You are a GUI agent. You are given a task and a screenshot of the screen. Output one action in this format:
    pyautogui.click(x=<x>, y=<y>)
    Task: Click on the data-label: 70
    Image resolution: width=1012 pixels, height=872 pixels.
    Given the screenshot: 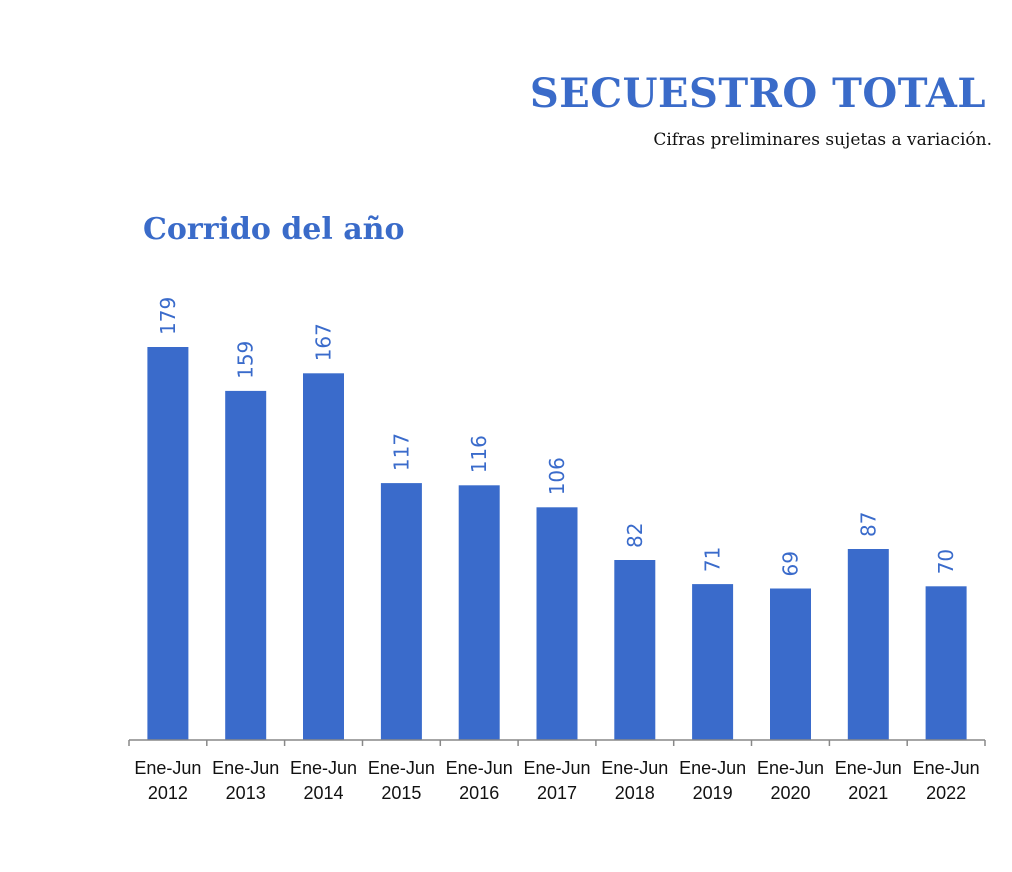 What is the action you would take?
    pyautogui.click(x=946, y=561)
    